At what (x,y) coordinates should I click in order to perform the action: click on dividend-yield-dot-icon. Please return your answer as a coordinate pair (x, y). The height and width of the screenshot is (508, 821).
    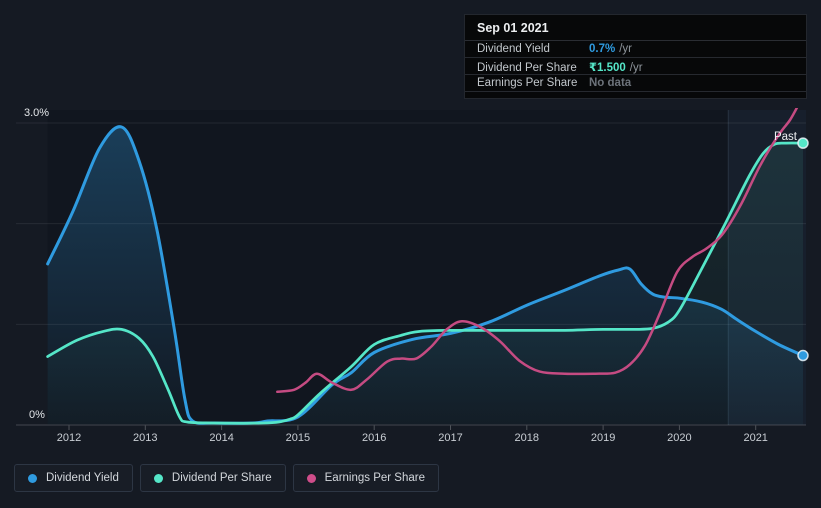
    Looking at the image, I should click on (32, 478).